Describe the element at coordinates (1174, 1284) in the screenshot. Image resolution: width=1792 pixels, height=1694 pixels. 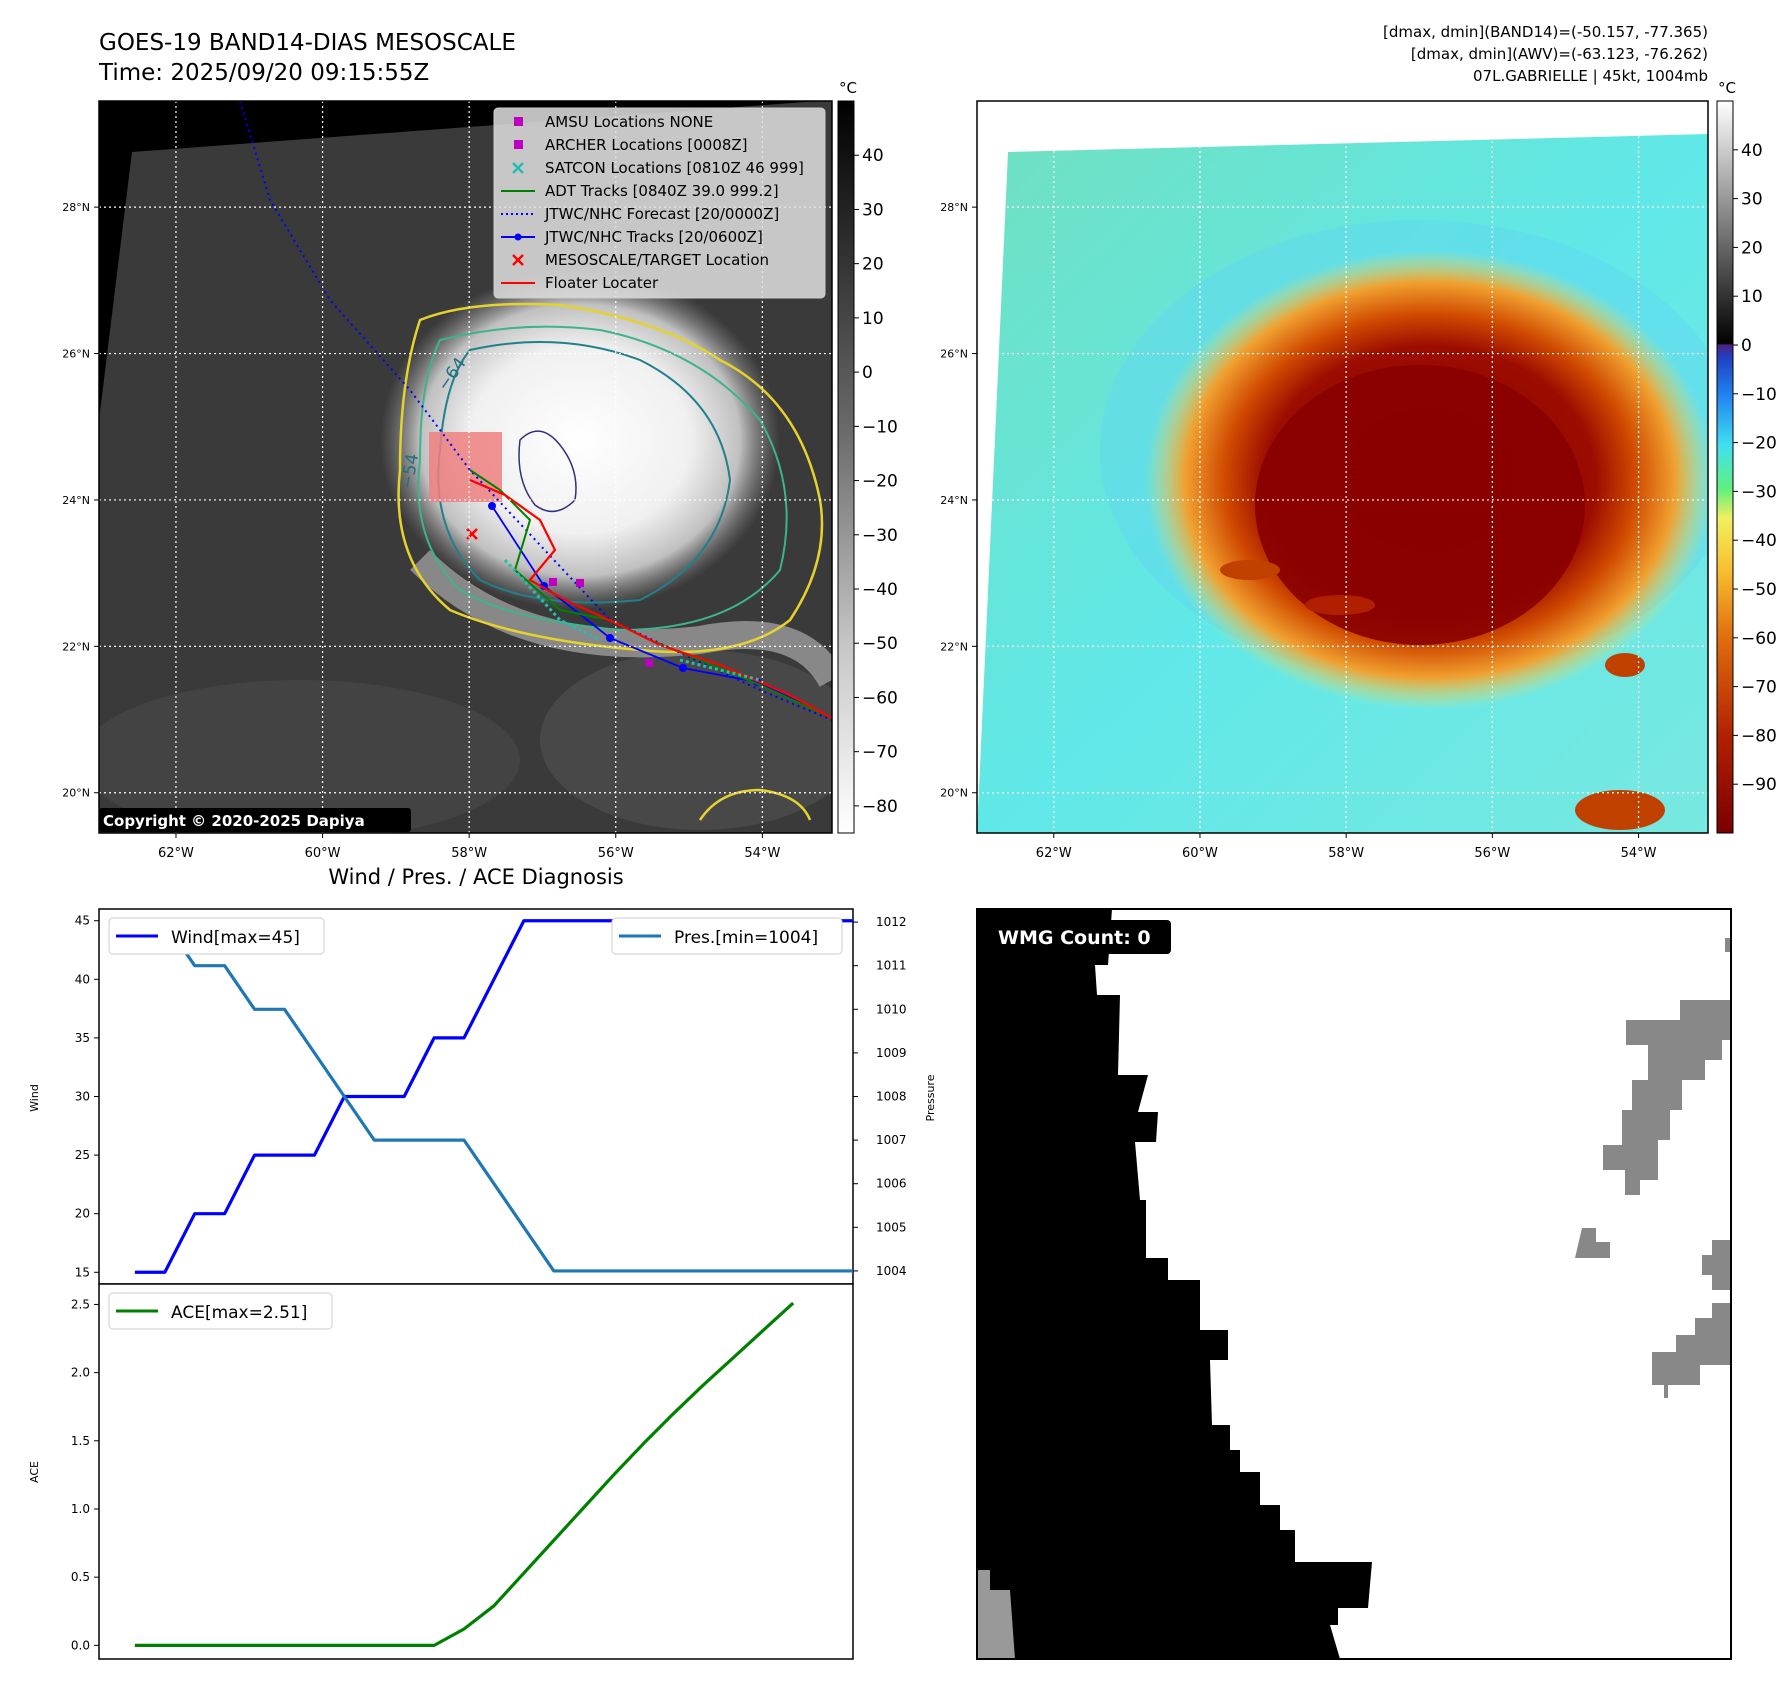
I see `wmg-black-region` at that location.